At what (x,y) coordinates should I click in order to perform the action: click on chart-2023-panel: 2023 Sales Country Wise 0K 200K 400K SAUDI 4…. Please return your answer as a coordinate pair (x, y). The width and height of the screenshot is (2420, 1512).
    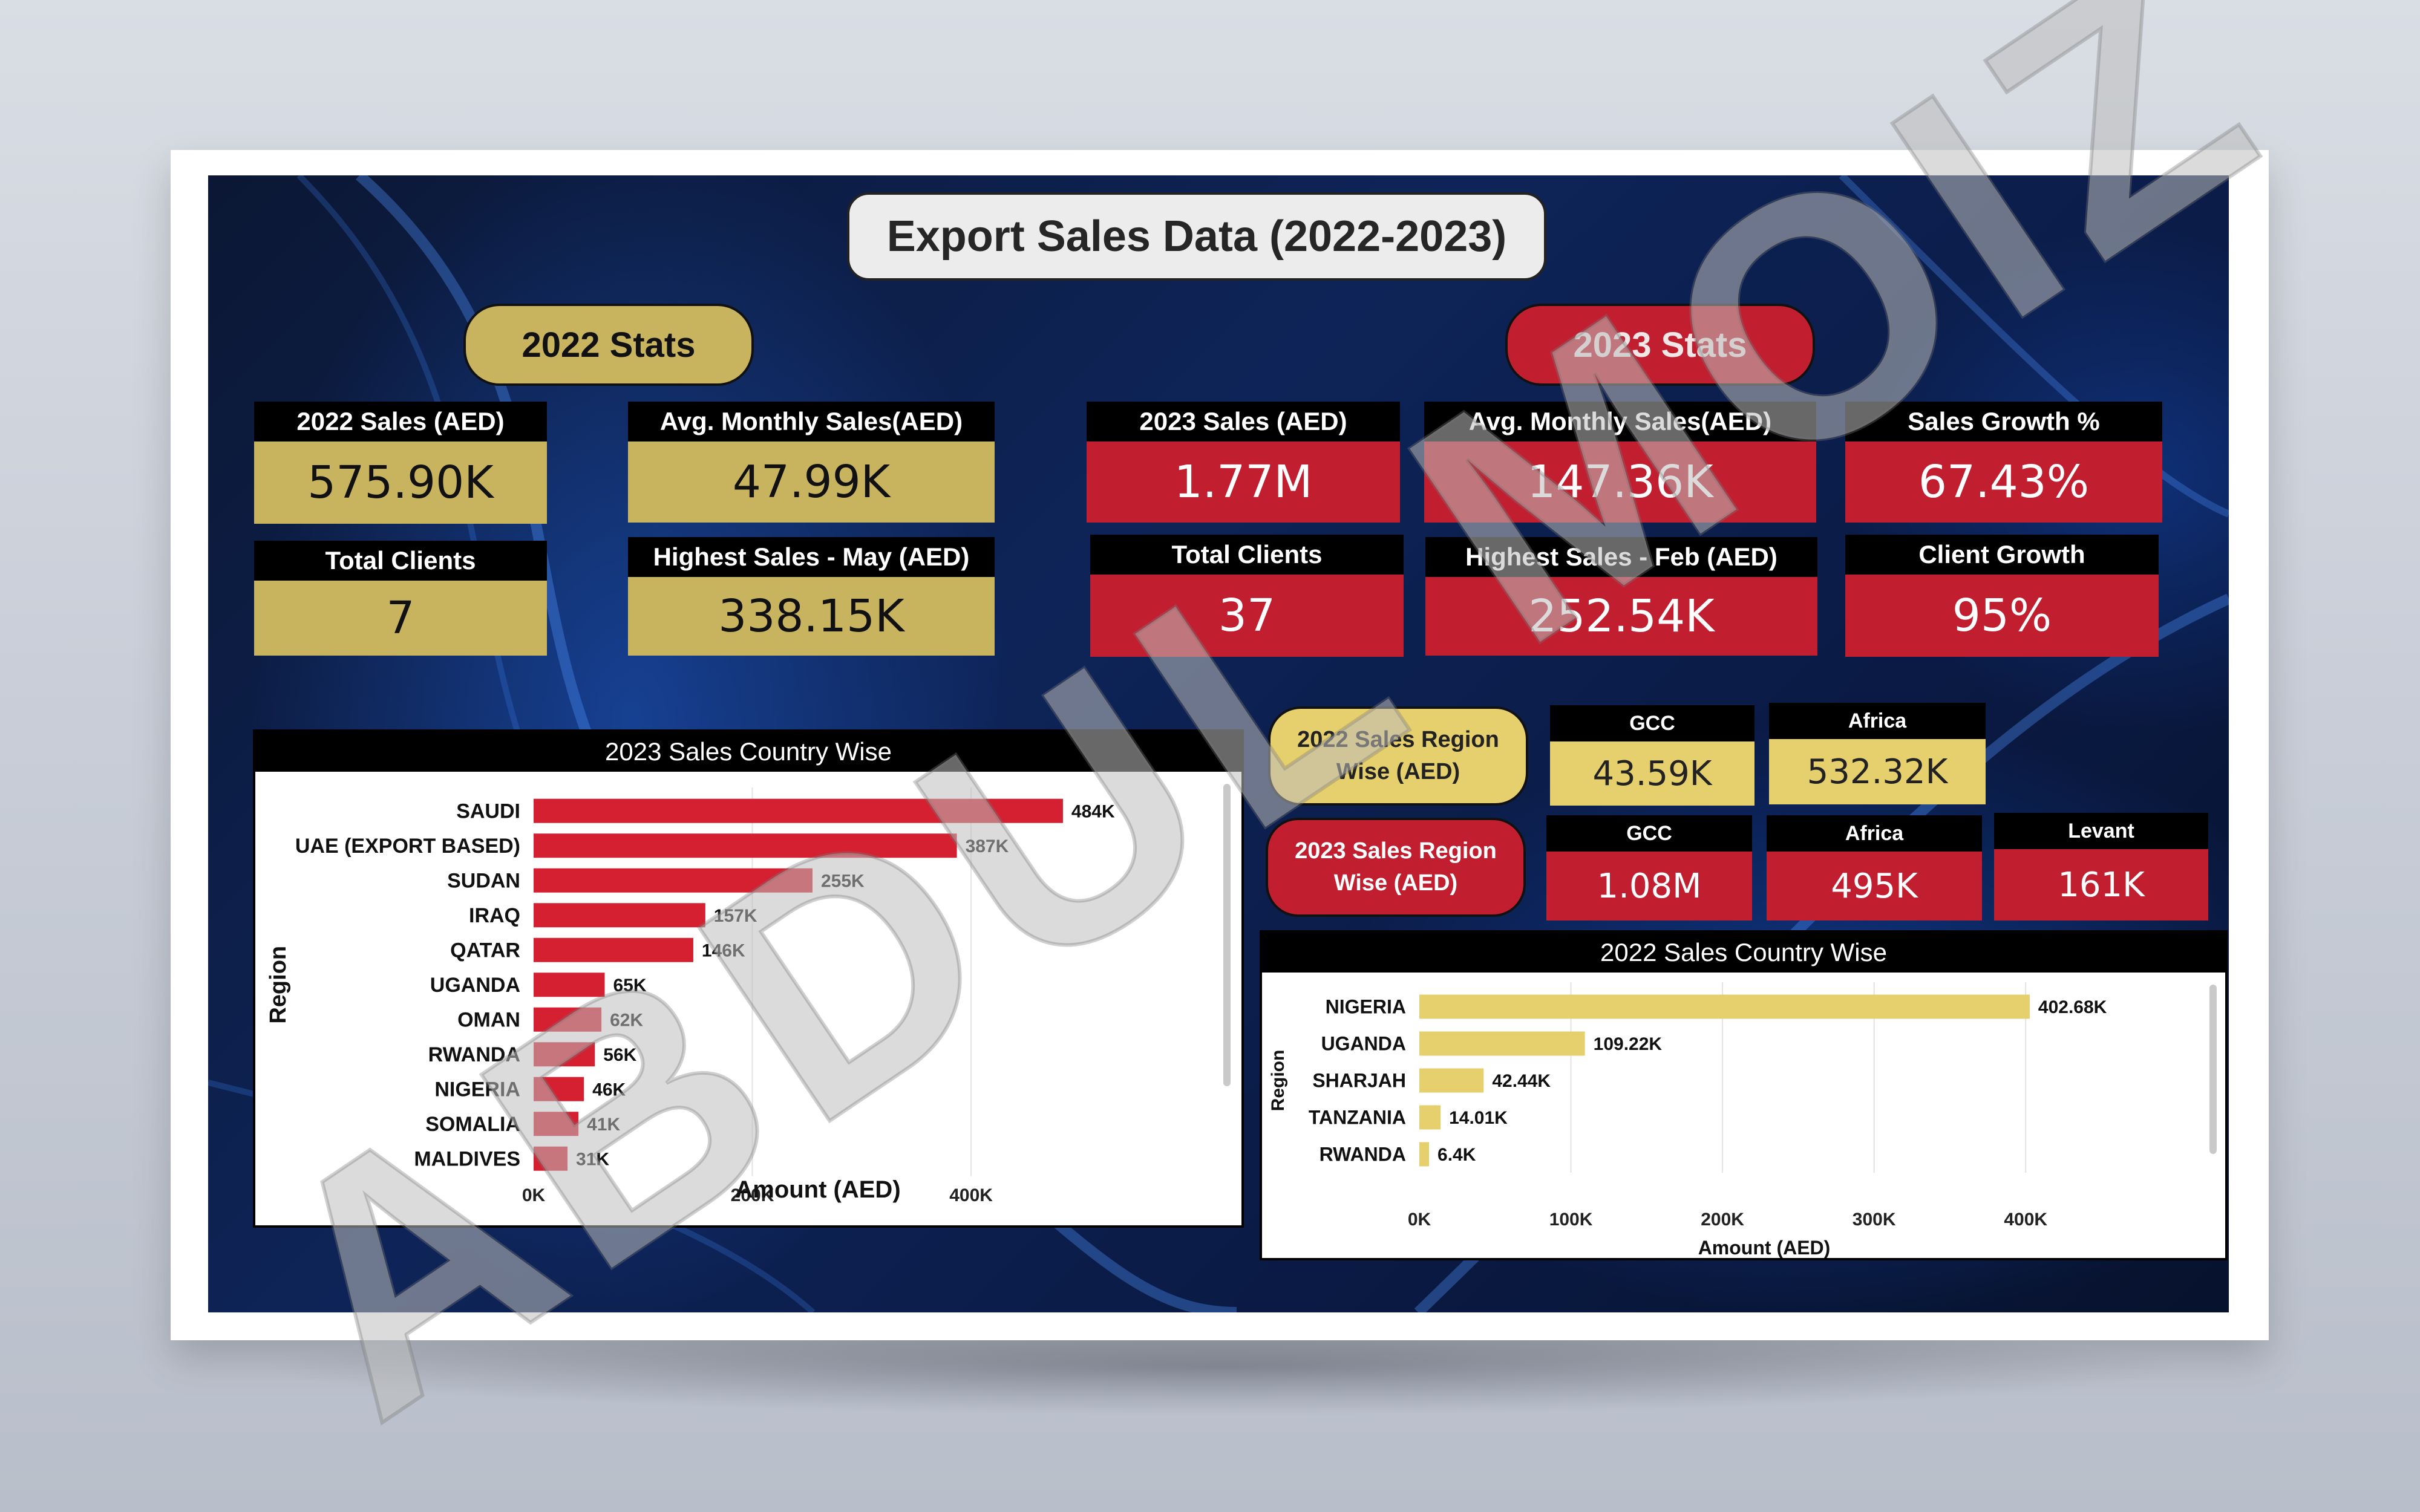
    Looking at the image, I should click on (748, 978).